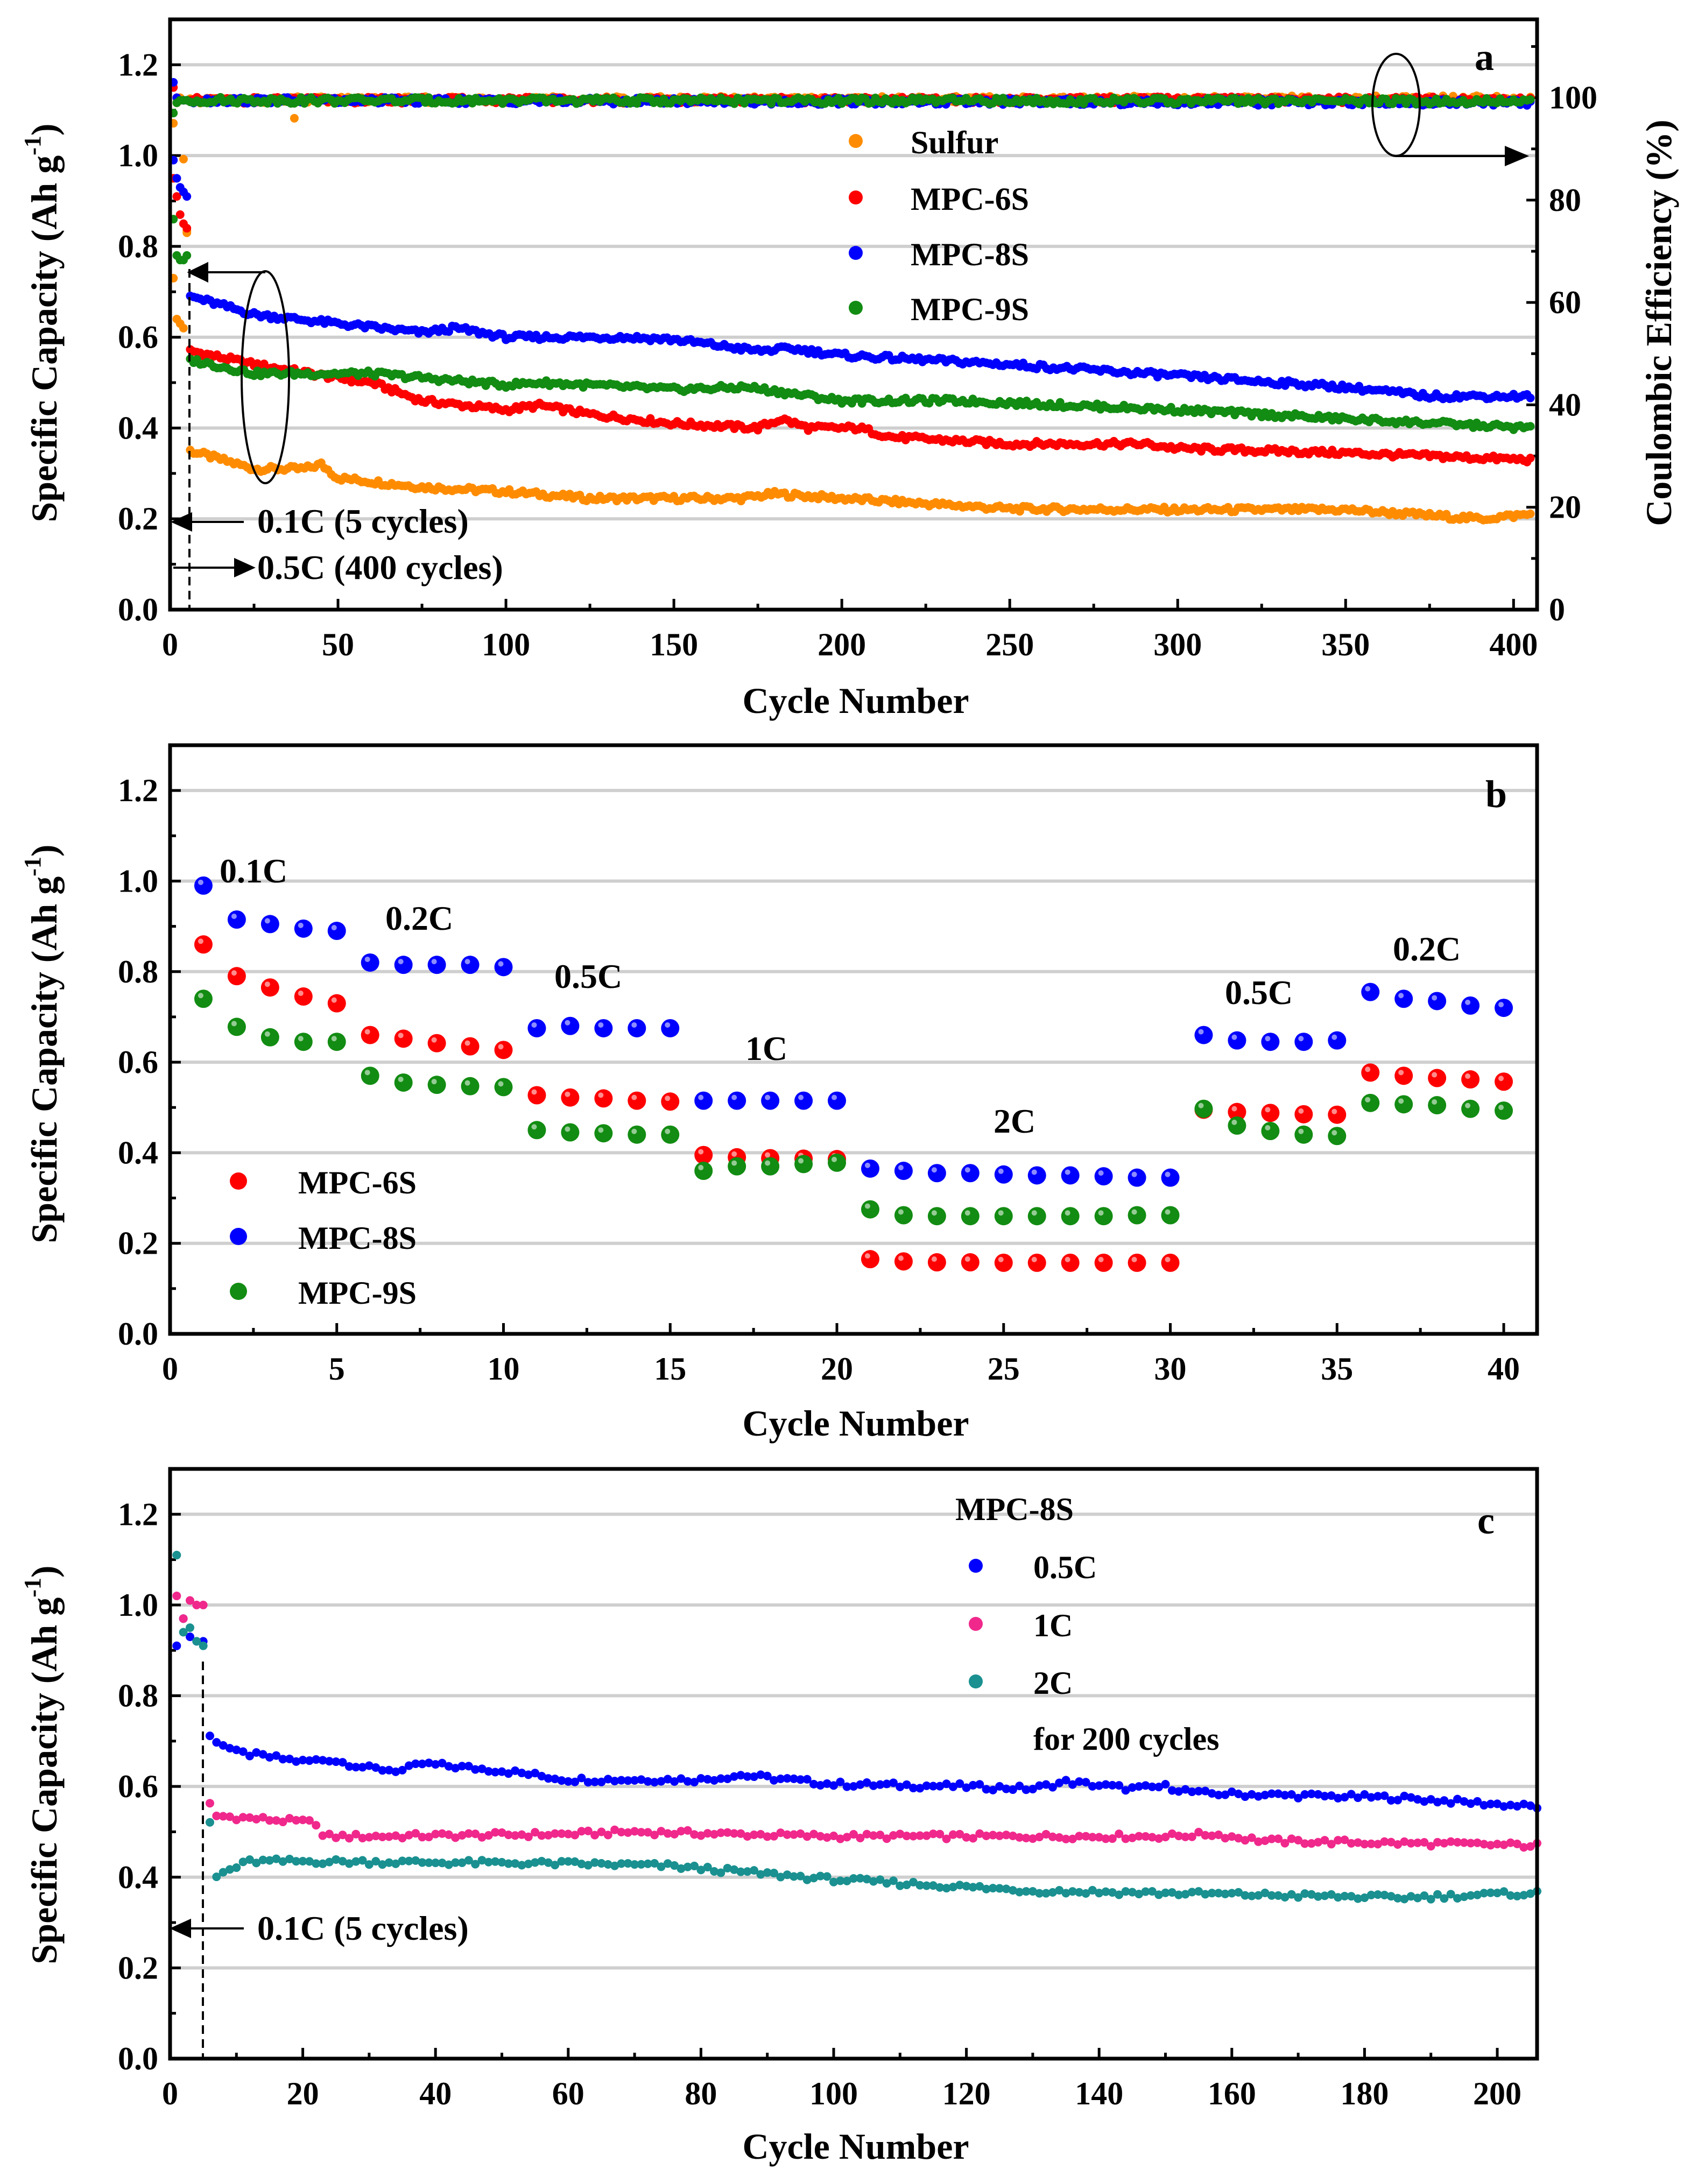 This screenshot has height=2184, width=1691. Describe the element at coordinates (701, 2093) in the screenshot. I see `x-tick-label: 80` at that location.